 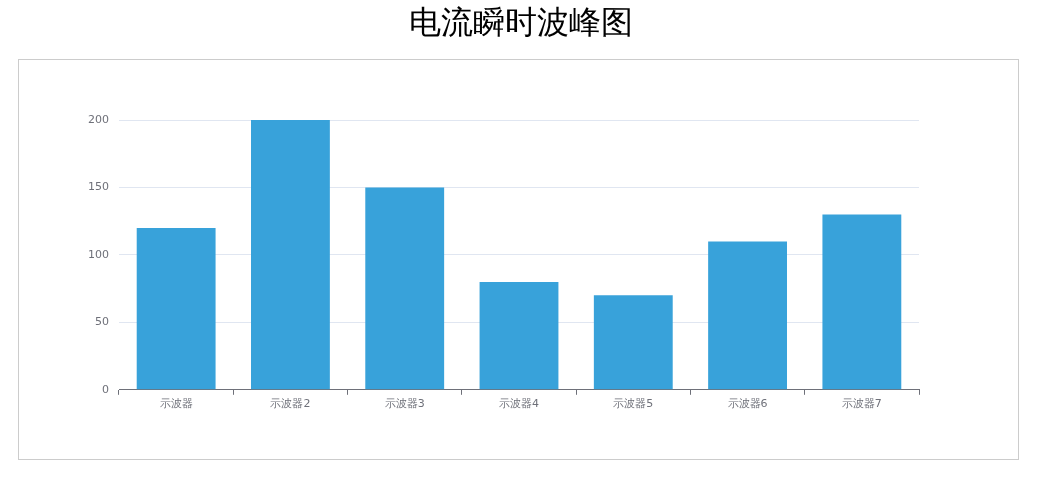 I want to click on x-tick-label: 示波器, so click(x=176, y=404).